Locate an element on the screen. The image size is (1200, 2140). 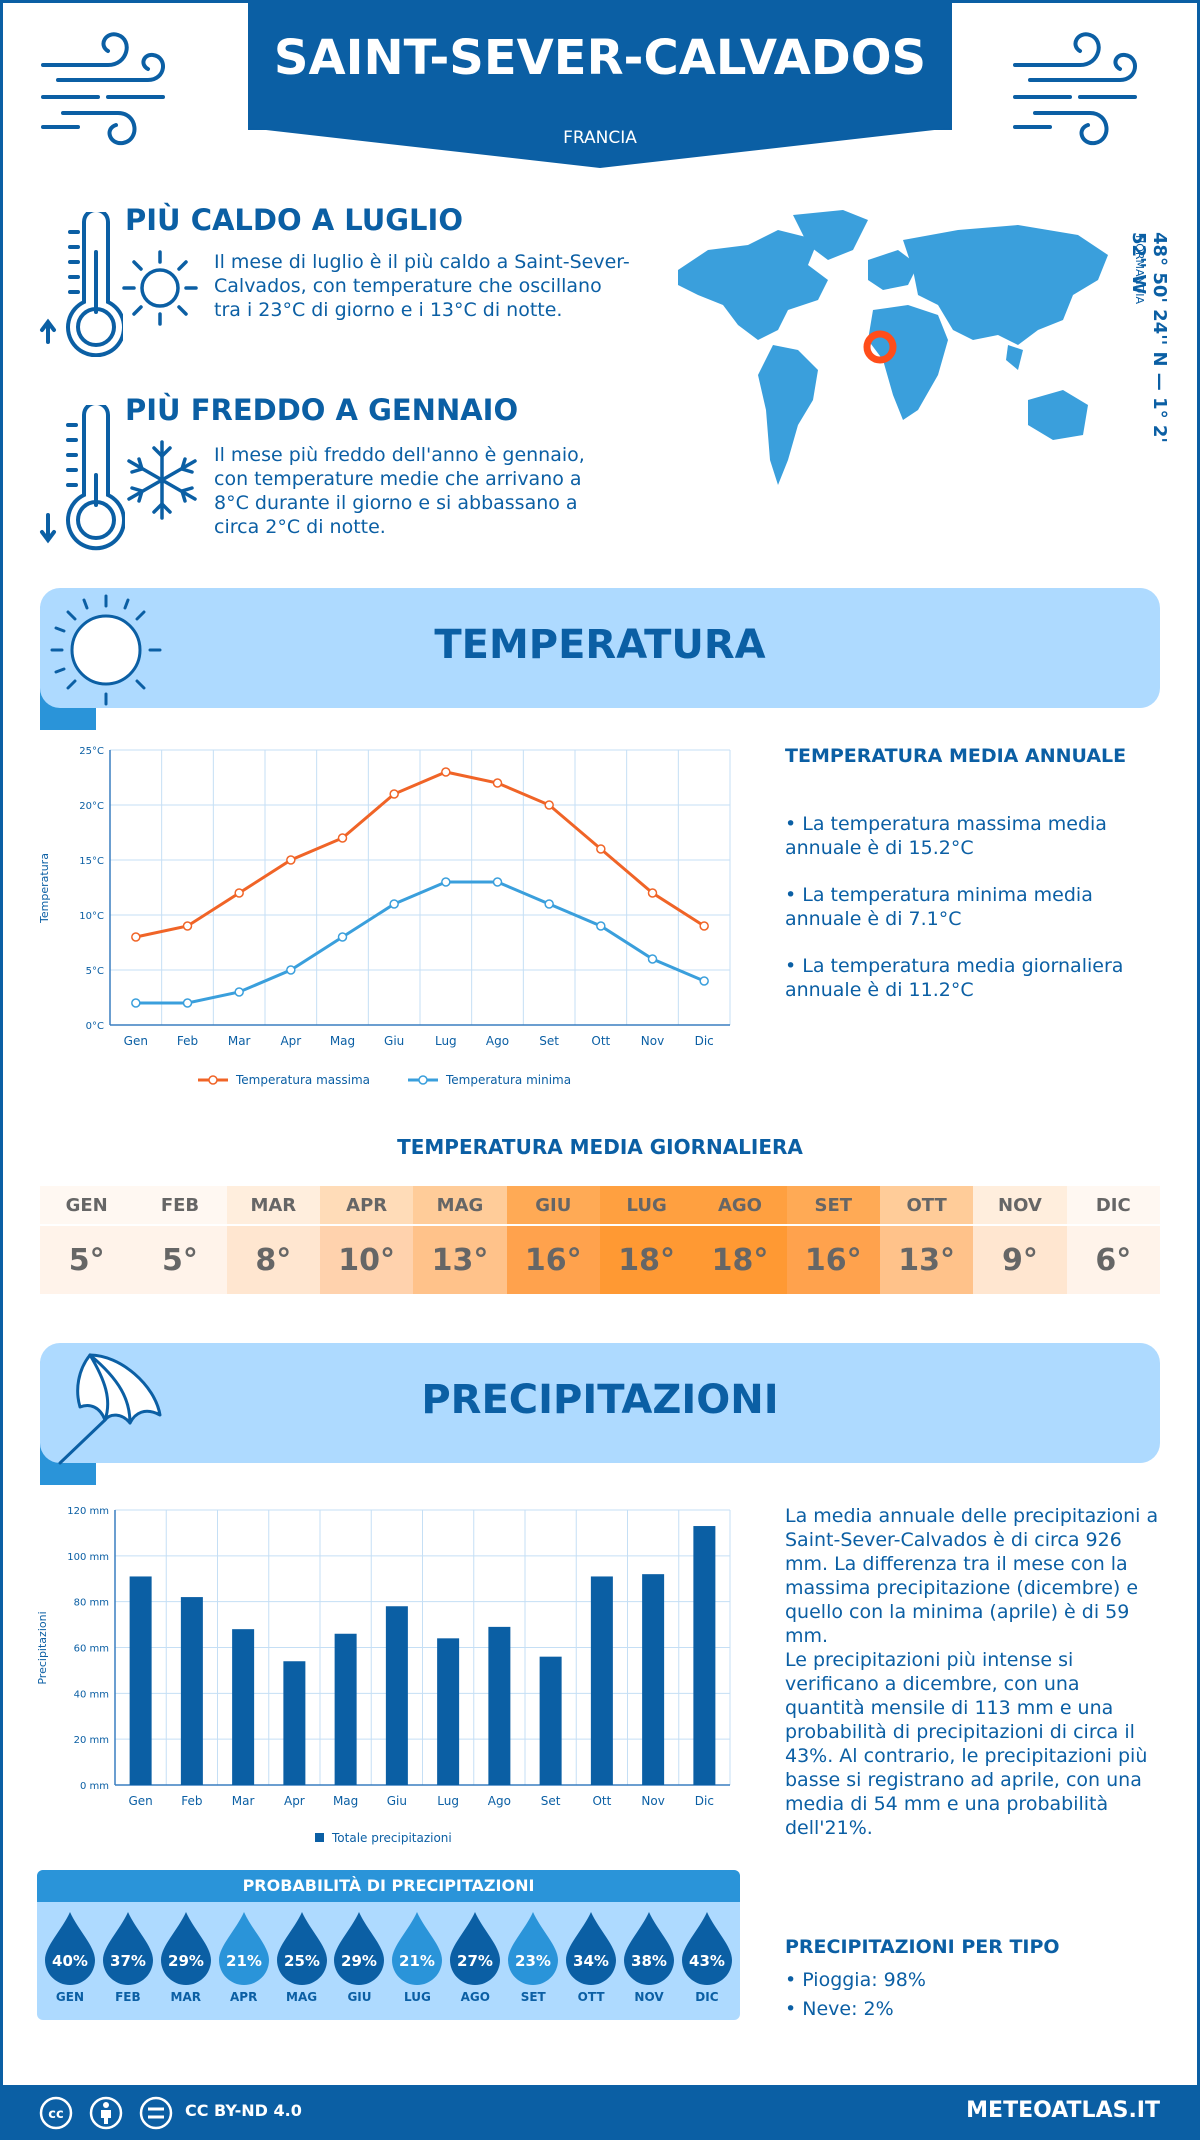
probability-month: MAG is located at coordinates (302, 1997).